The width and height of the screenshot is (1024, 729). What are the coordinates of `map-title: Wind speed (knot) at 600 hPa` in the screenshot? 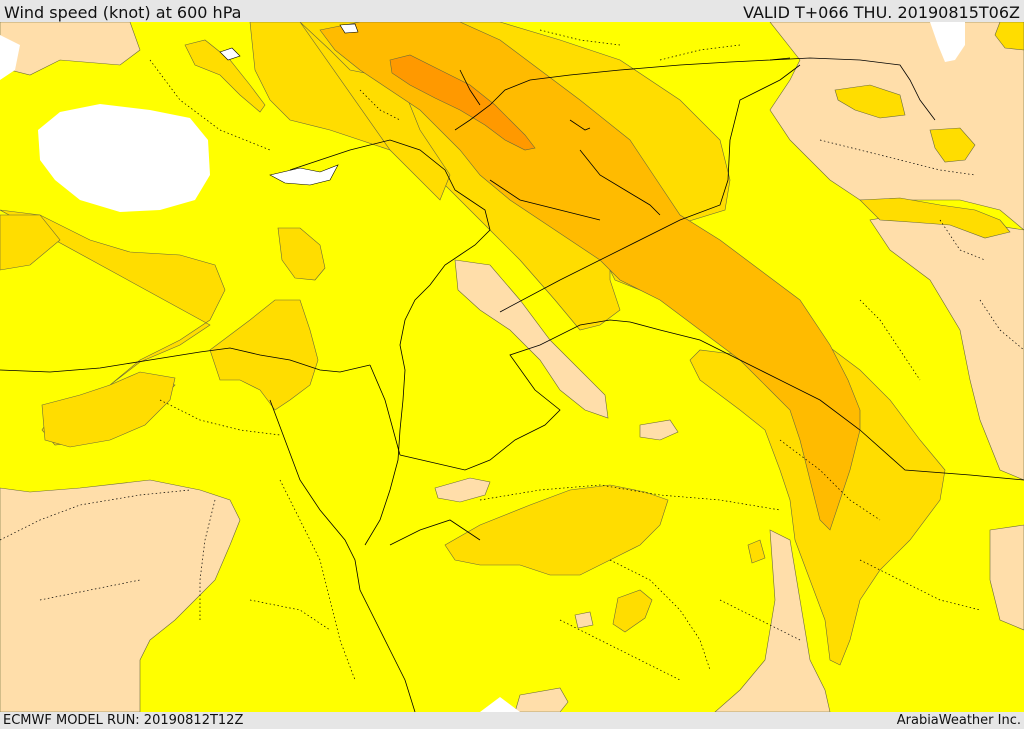 It's located at (123, 12).